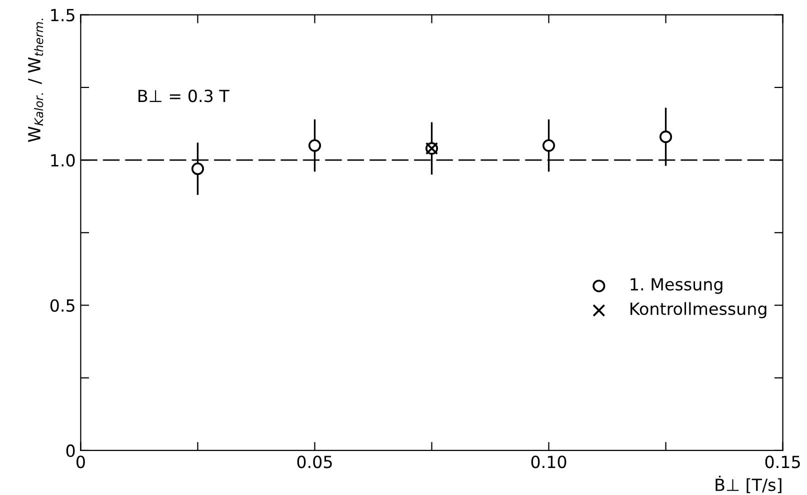  Describe the element at coordinates (36, 80) in the screenshot. I see `y-axis-title: W$_{Kalor.}$ / W$_{therm.}$` at that location.